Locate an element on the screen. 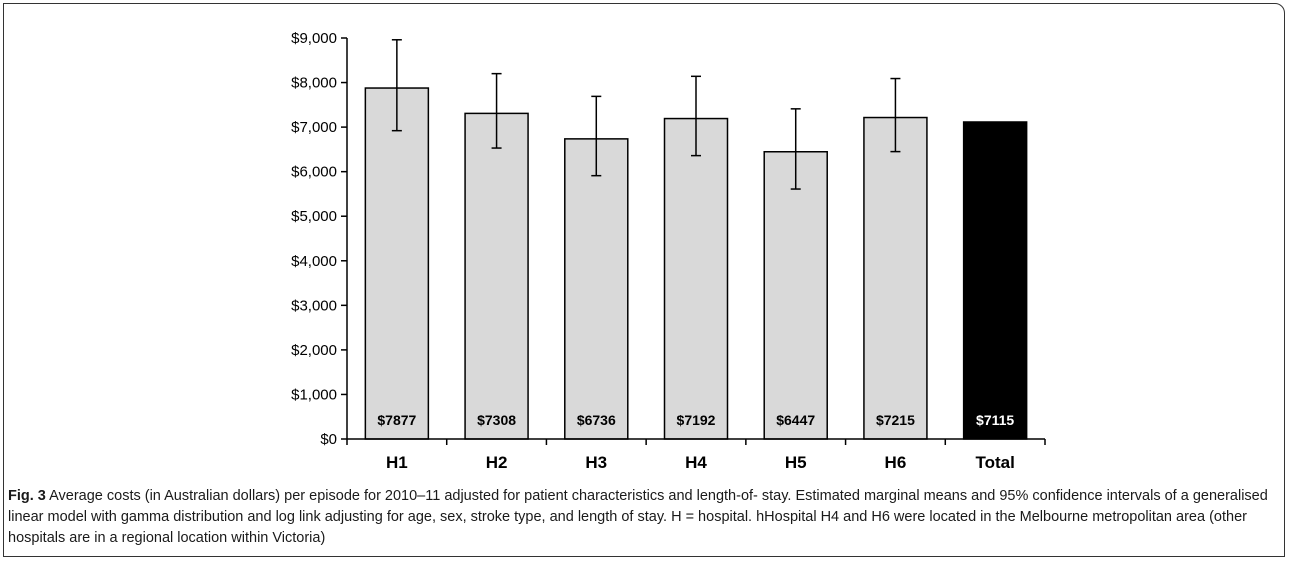 The width and height of the screenshot is (1292, 563). y-tick-label: $3,000 is located at coordinates (314, 305).